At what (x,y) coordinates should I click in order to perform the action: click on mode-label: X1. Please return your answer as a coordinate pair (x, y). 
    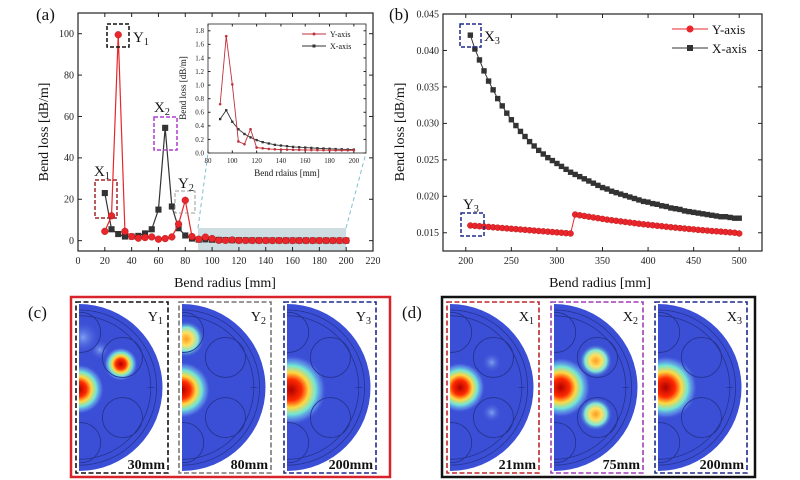
    Looking at the image, I should click on (526, 318).